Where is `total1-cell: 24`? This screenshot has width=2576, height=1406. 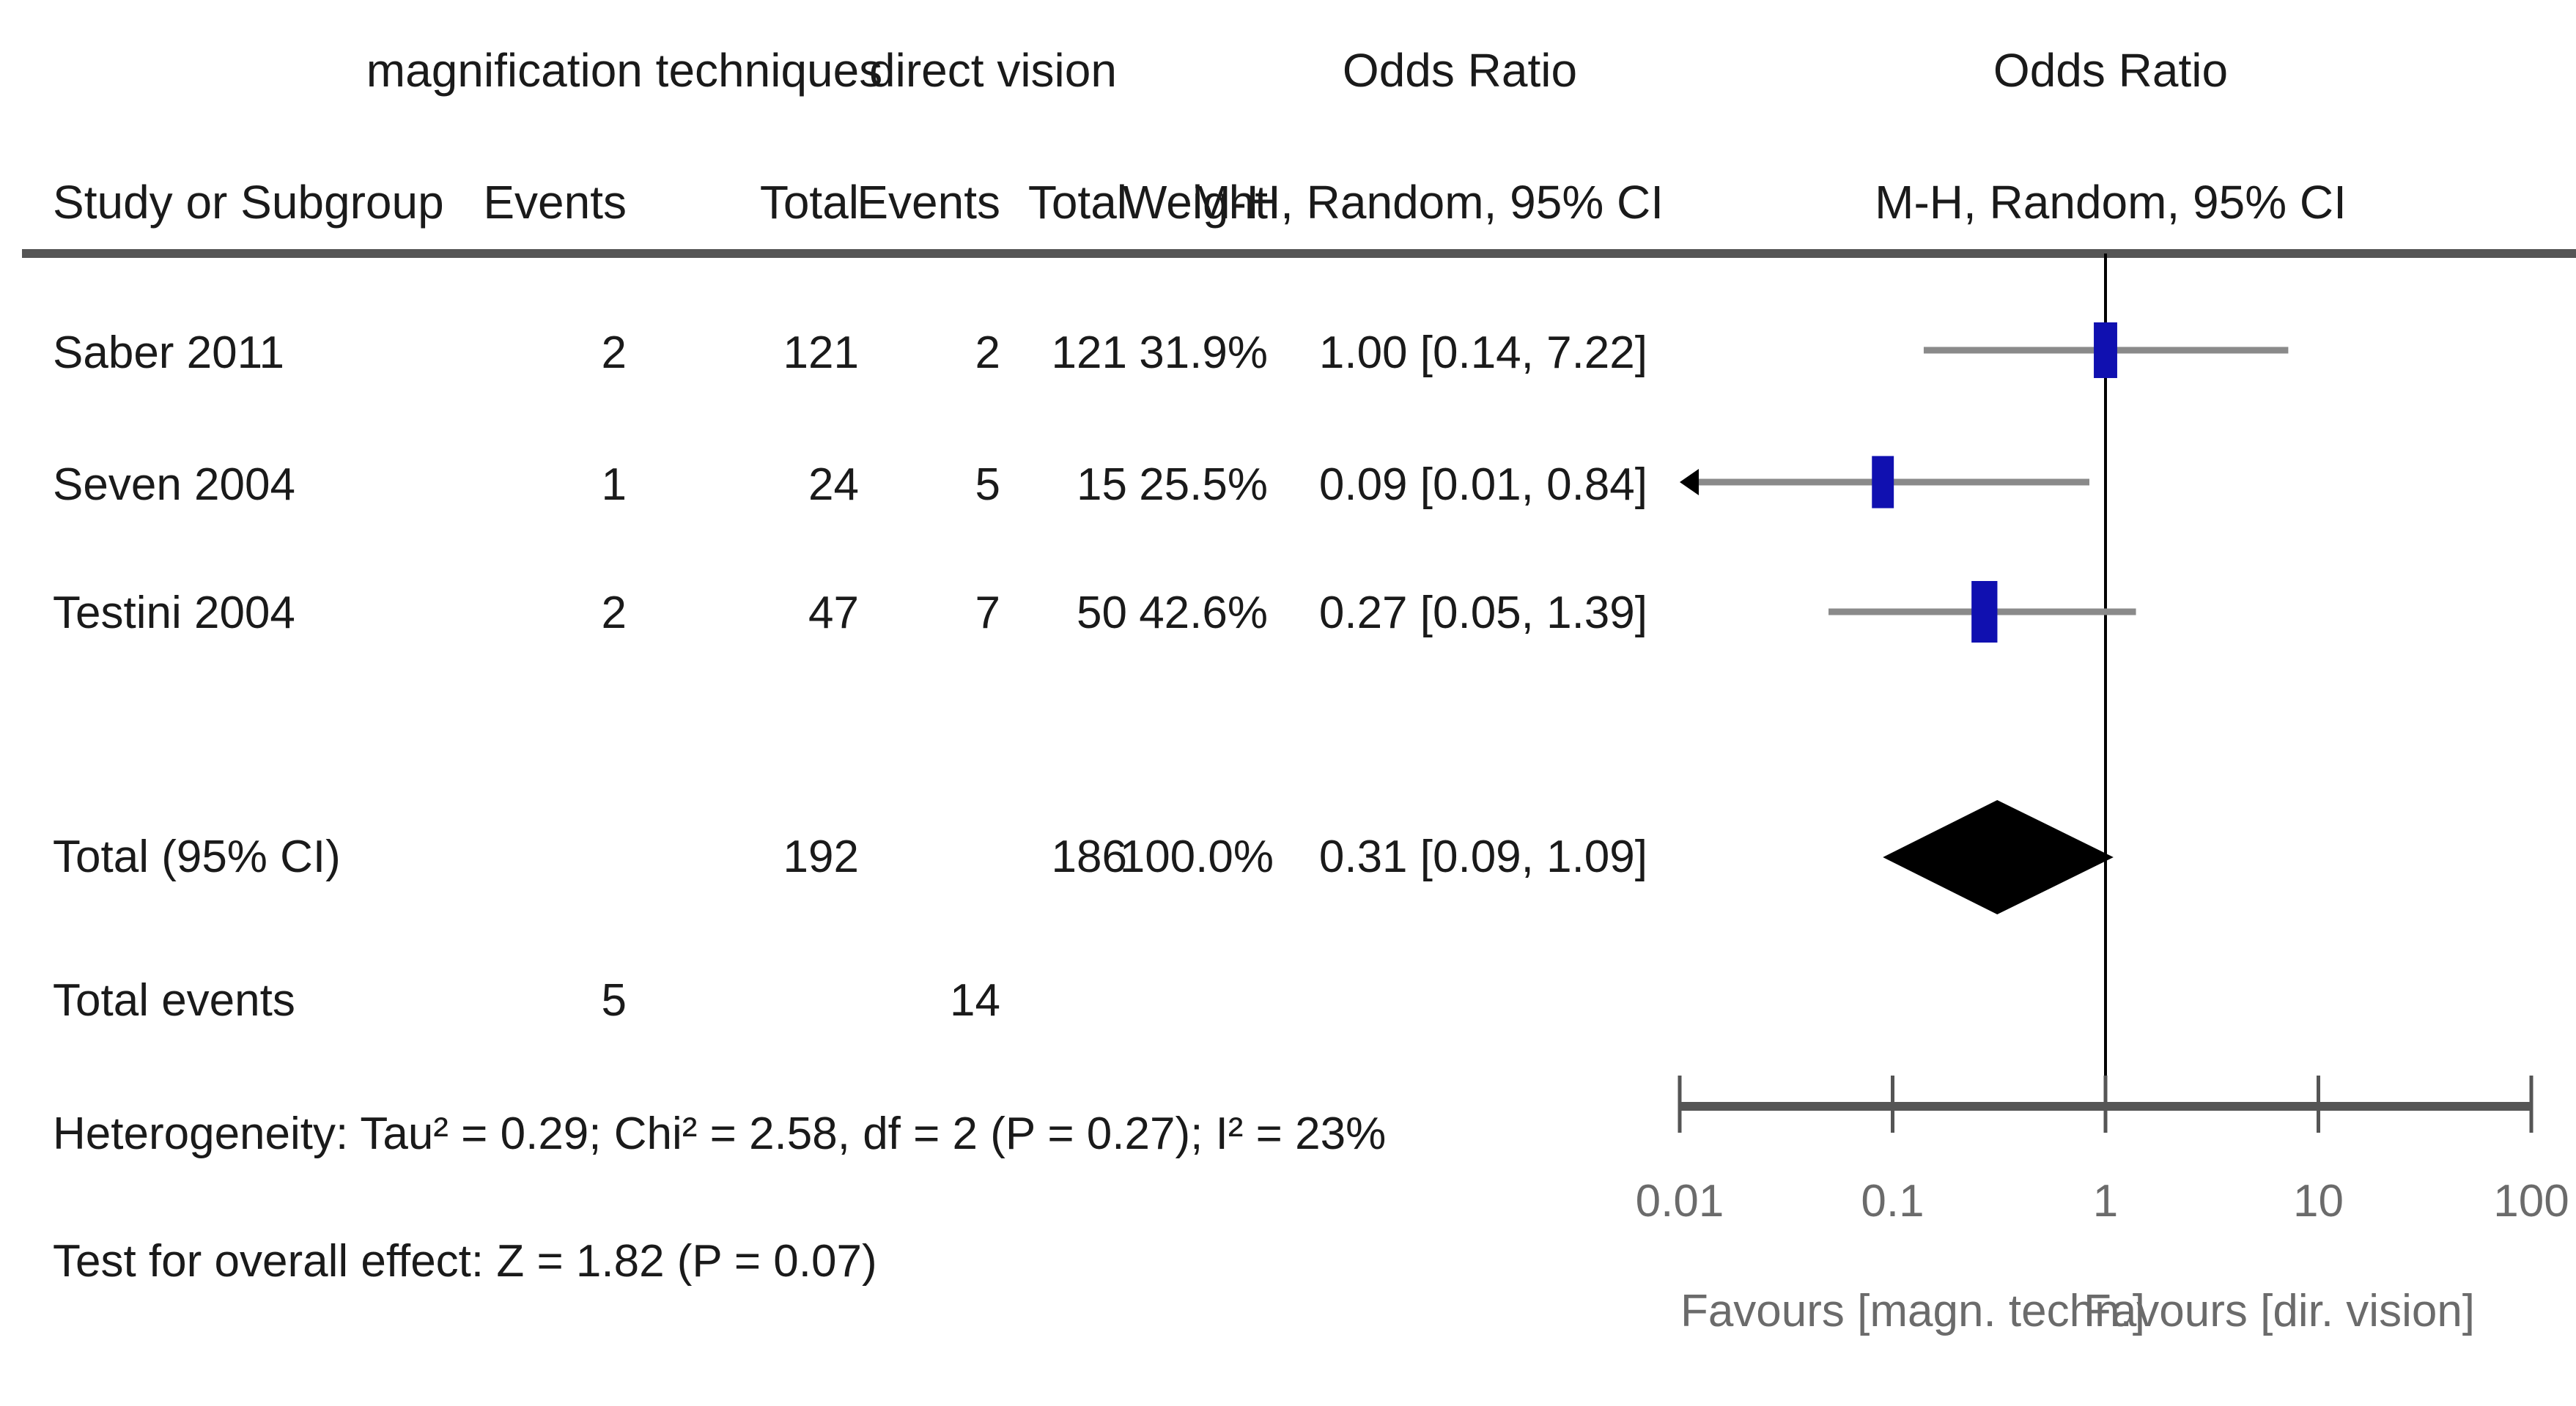 total1-cell: 24 is located at coordinates (833, 485).